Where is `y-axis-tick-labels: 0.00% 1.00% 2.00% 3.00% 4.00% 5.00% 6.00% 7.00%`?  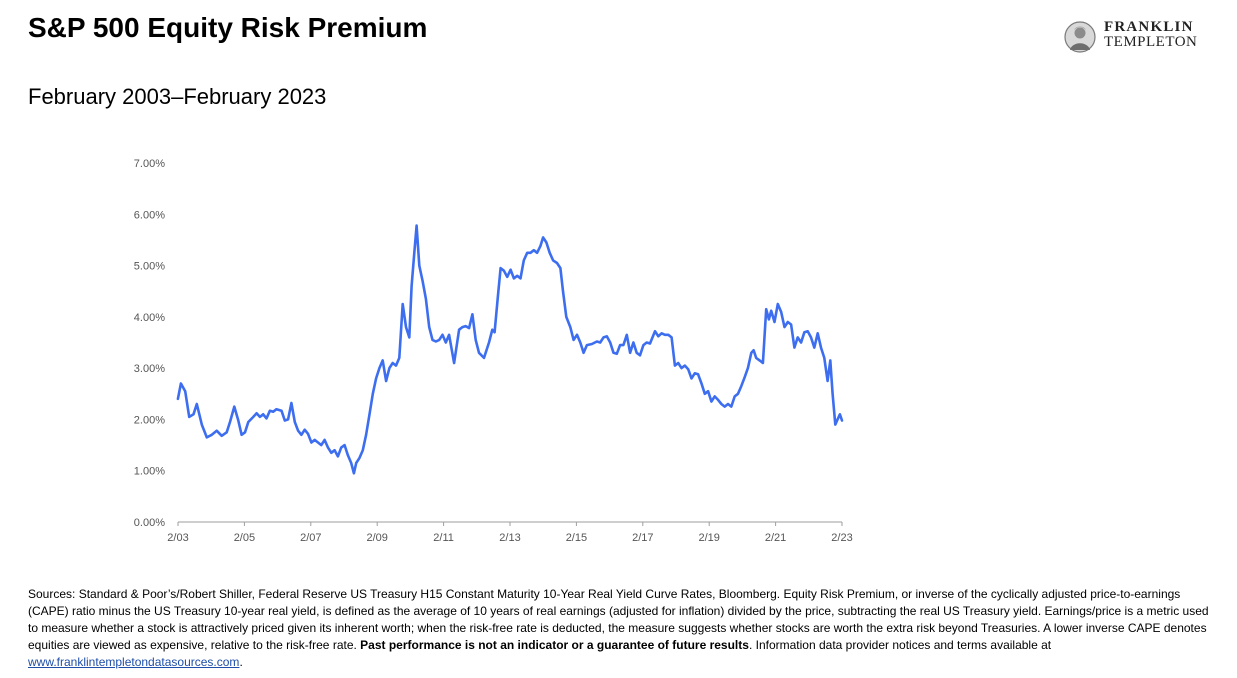 y-axis-tick-labels: 0.00% 1.00% 2.00% 3.00% 4.00% 5.00% 6.00% 7.00% is located at coordinates (149, 343).